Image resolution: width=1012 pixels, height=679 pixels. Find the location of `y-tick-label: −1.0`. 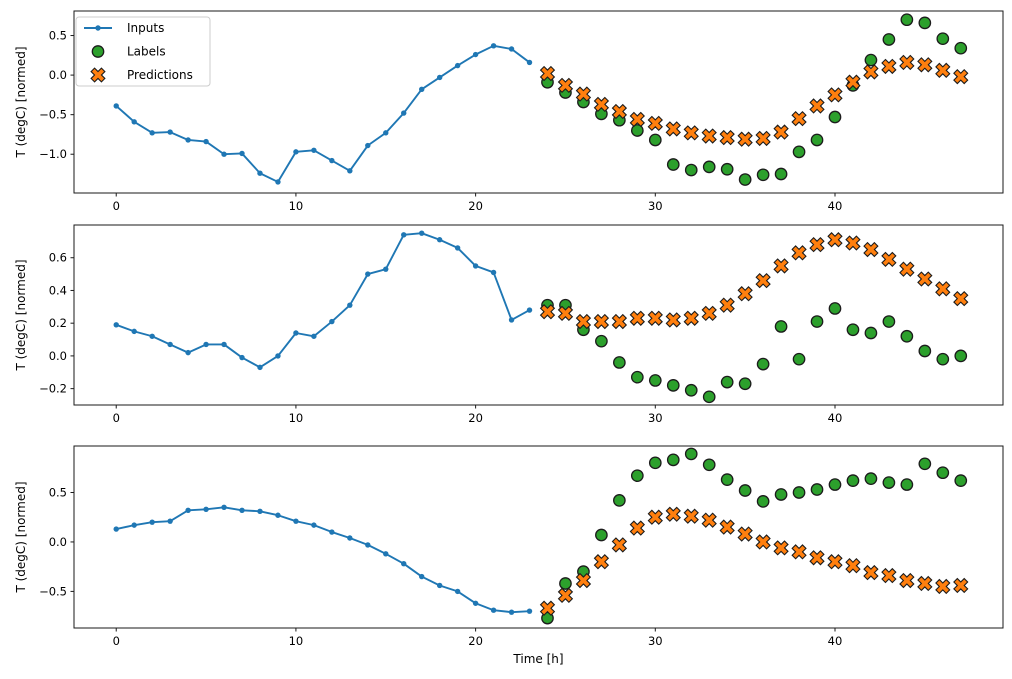

y-tick-label: −1.0 is located at coordinates (53, 154).